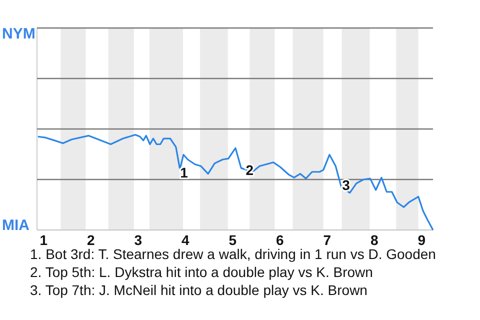 The width and height of the screenshot is (480, 320). What do you see at coordinates (19, 34) in the screenshot?
I see `ref-line-label: NYM` at bounding box center [19, 34].